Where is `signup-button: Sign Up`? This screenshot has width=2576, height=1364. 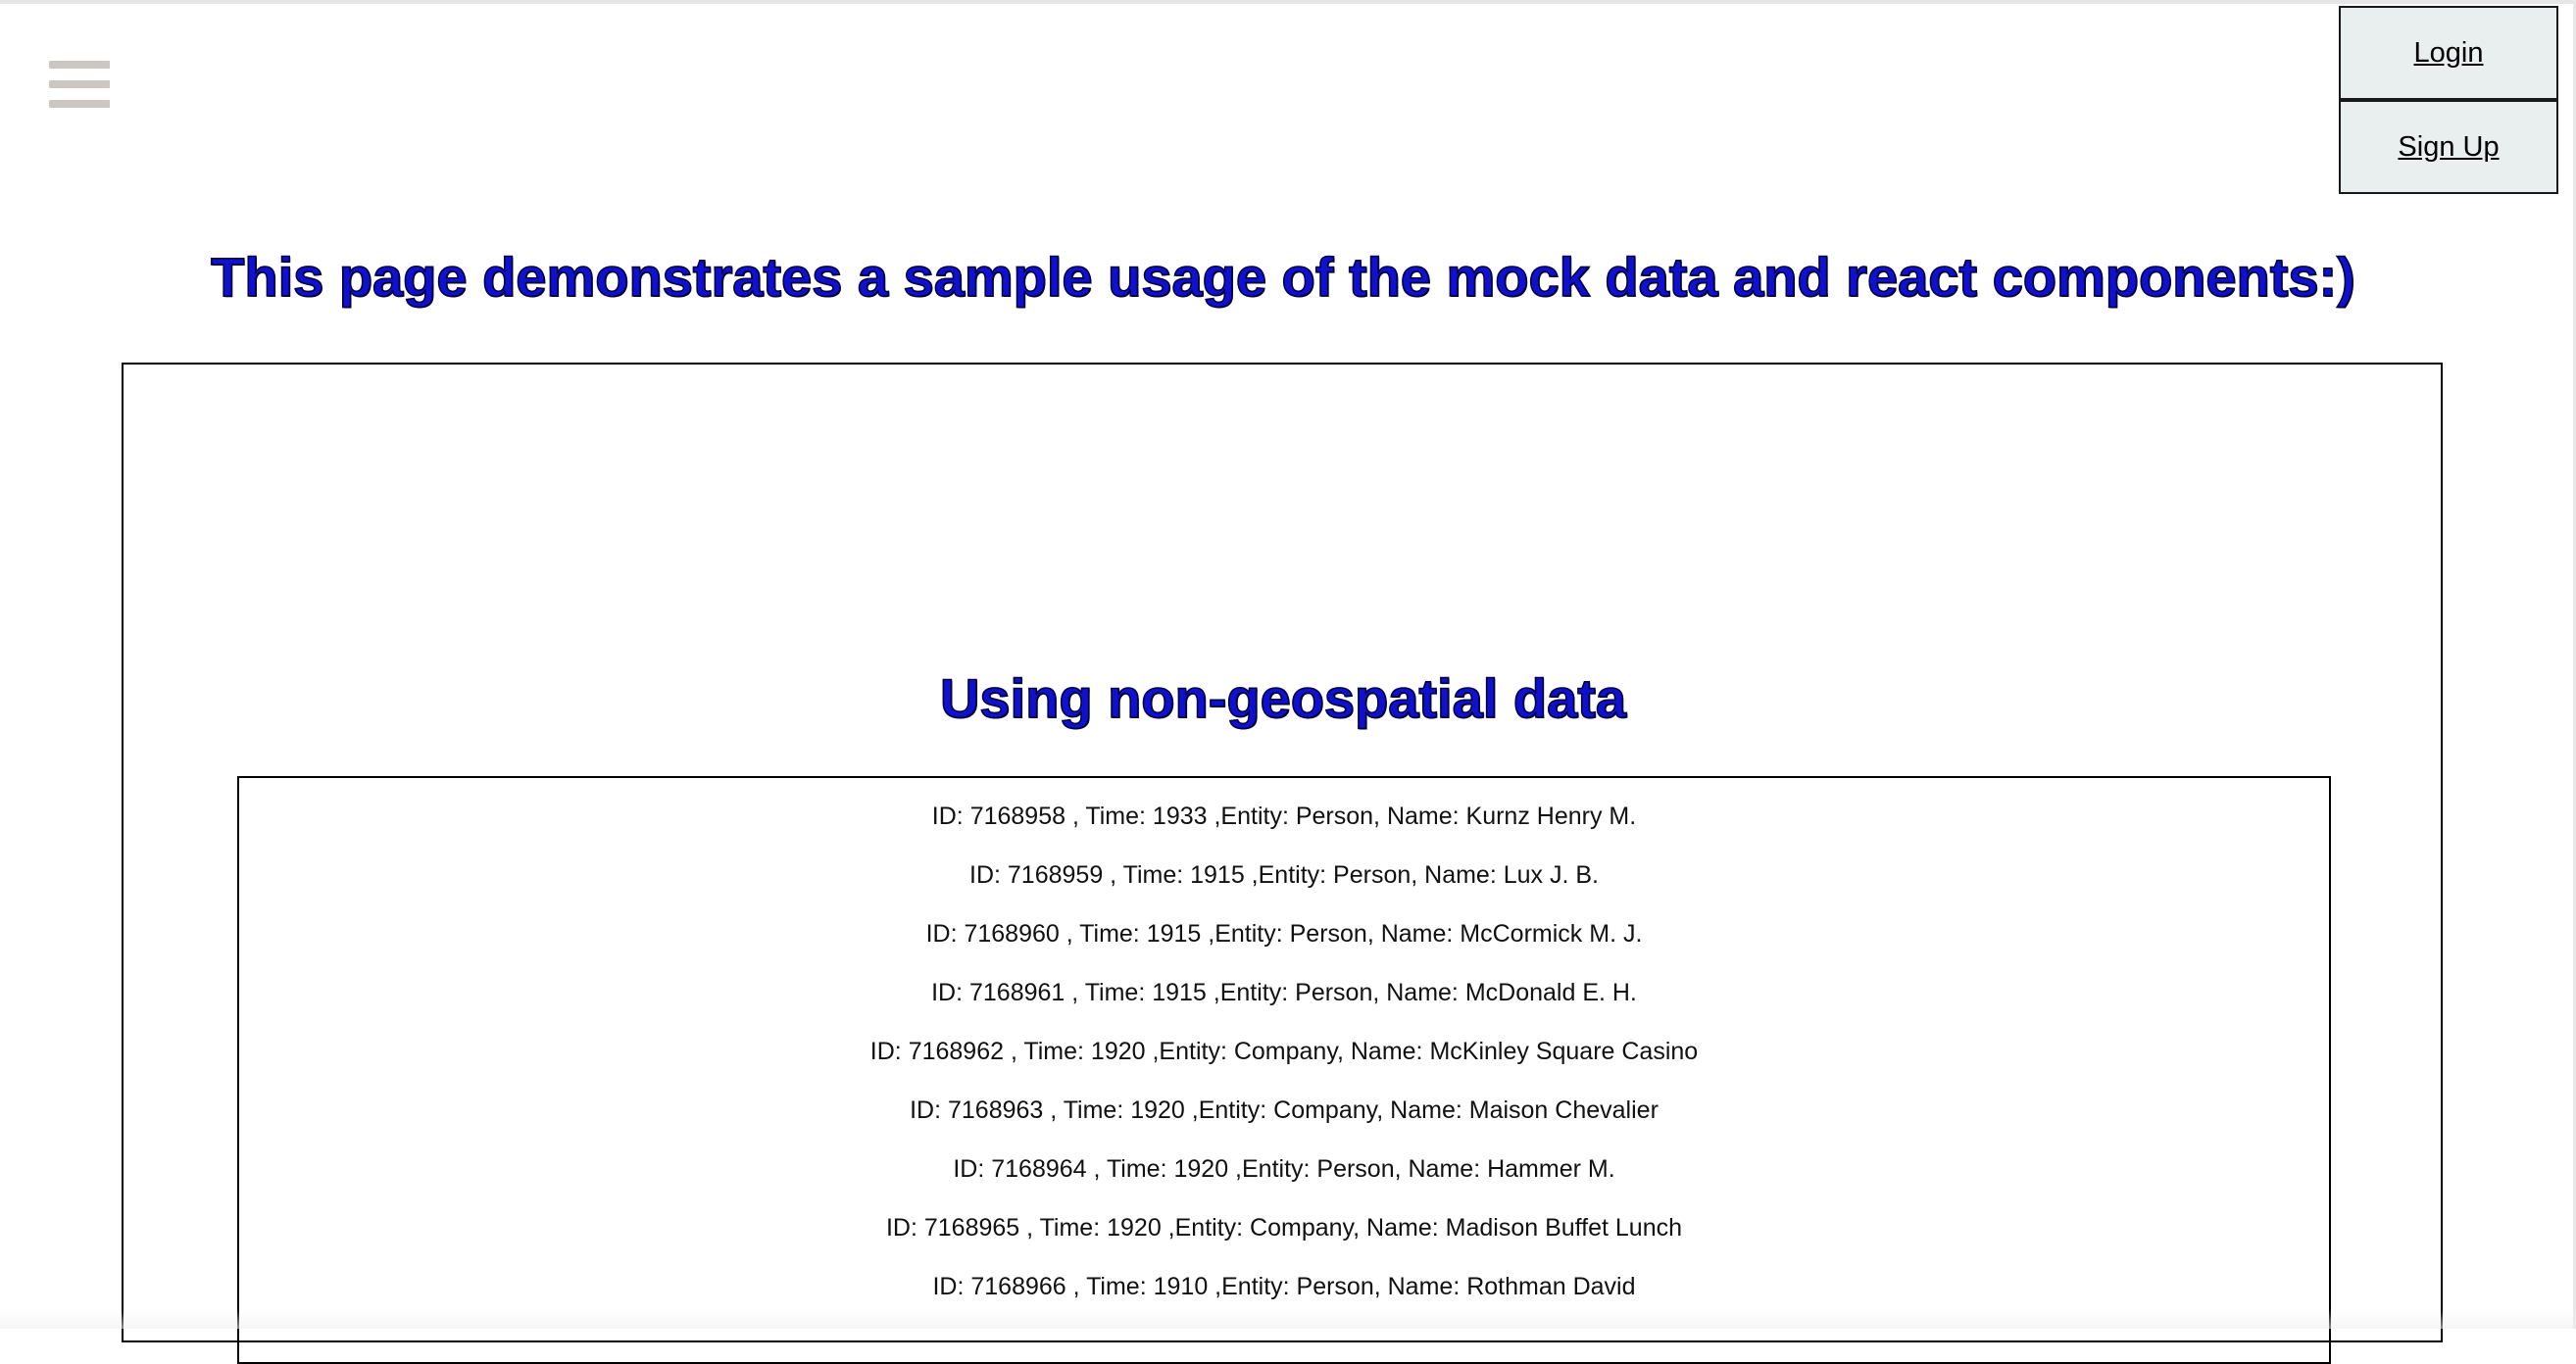 signup-button: Sign Up is located at coordinates (2448, 147).